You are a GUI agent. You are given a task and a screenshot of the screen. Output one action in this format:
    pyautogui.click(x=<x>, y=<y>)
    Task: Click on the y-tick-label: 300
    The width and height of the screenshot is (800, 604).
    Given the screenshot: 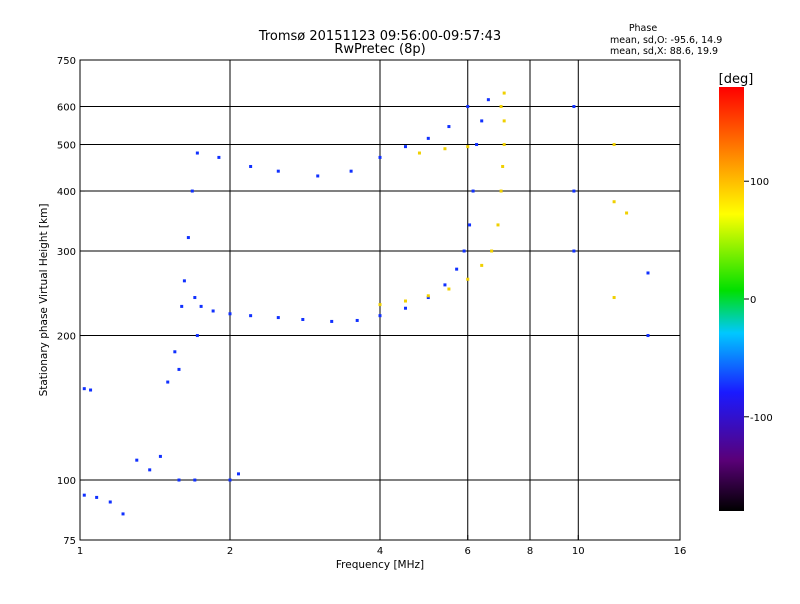 What is the action you would take?
    pyautogui.click(x=66, y=252)
    